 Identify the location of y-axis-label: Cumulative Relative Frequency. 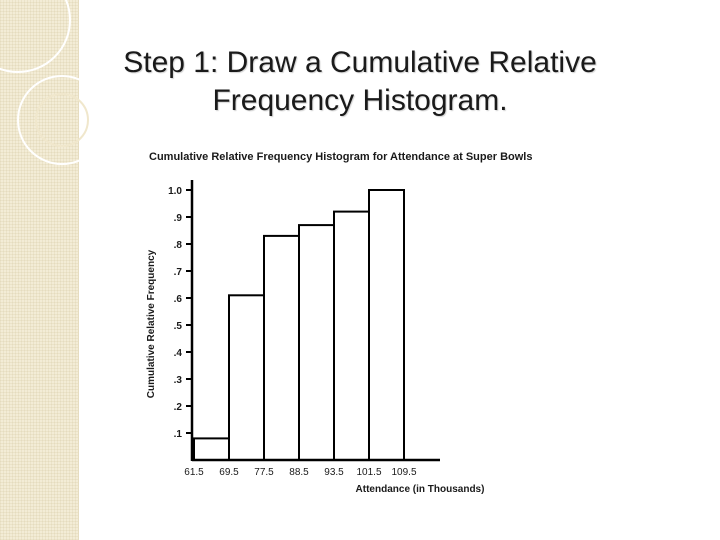
(151, 323).